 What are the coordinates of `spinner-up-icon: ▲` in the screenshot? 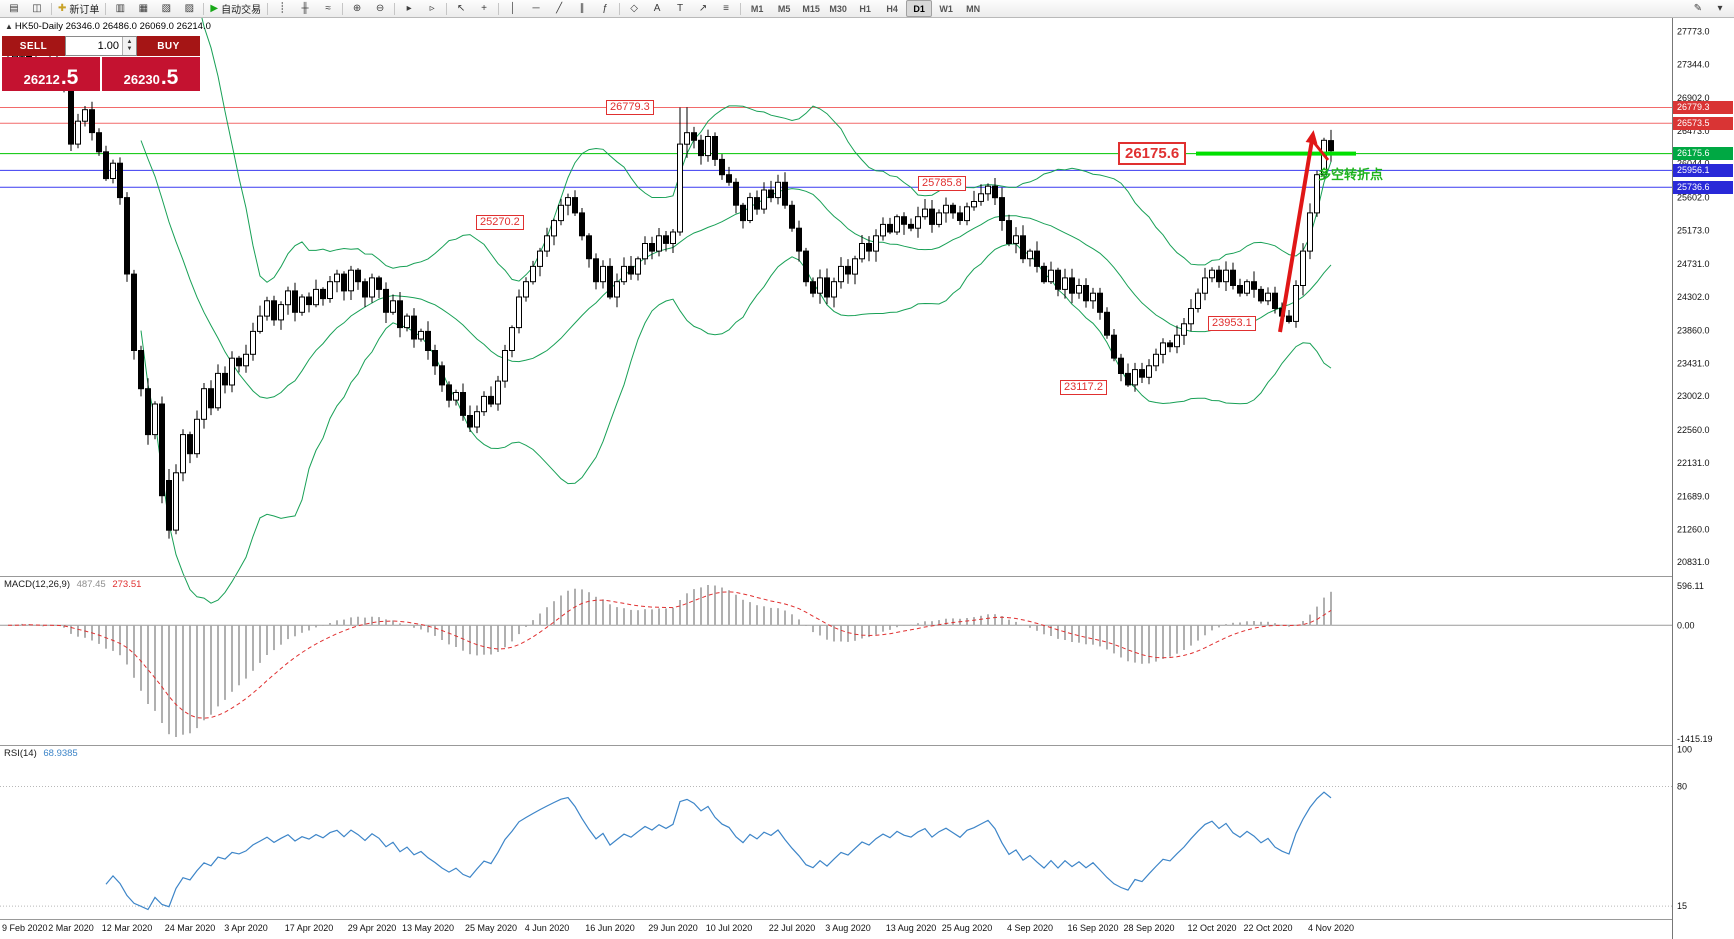 It's located at (129, 42).